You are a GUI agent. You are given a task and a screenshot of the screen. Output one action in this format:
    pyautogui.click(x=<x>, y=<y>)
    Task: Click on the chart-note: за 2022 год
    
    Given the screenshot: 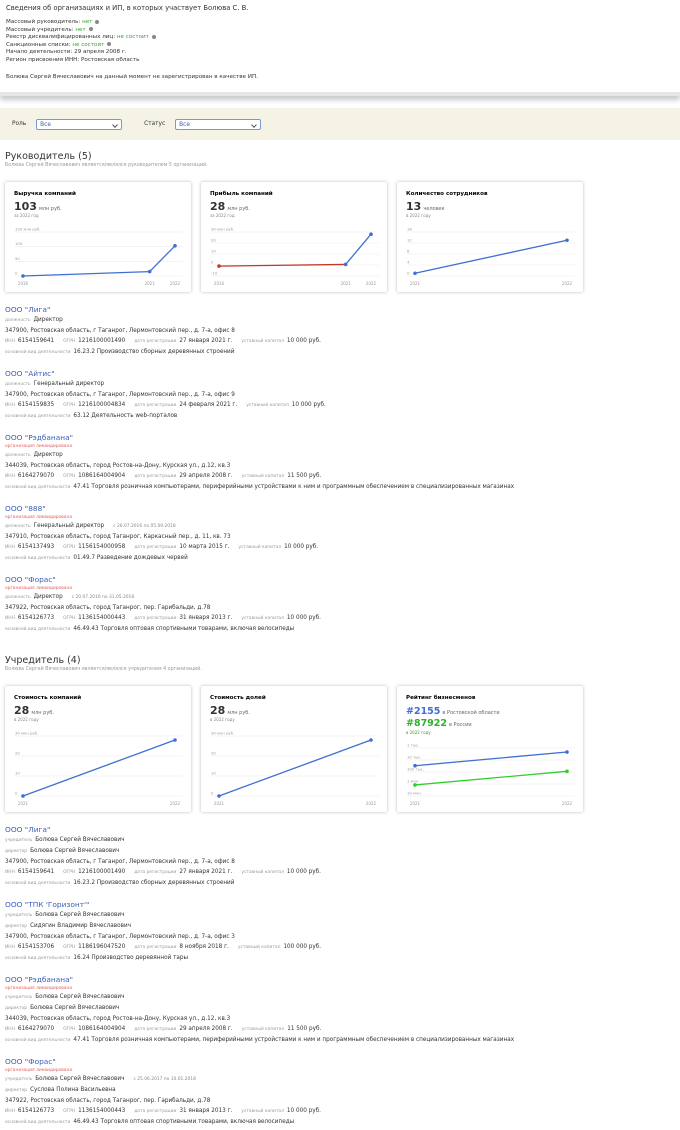 What is the action you would take?
    pyautogui.click(x=26, y=215)
    